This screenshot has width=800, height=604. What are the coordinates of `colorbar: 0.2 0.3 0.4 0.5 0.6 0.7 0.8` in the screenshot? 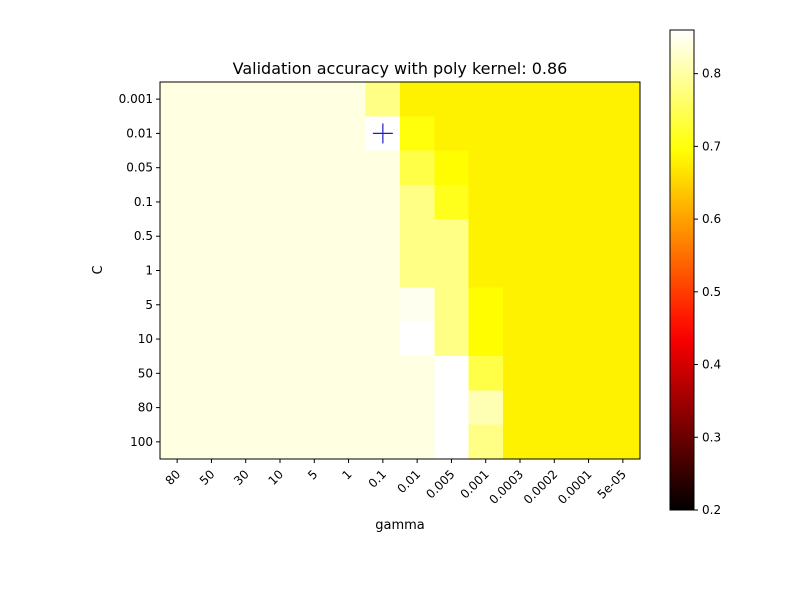 It's located at (695, 273).